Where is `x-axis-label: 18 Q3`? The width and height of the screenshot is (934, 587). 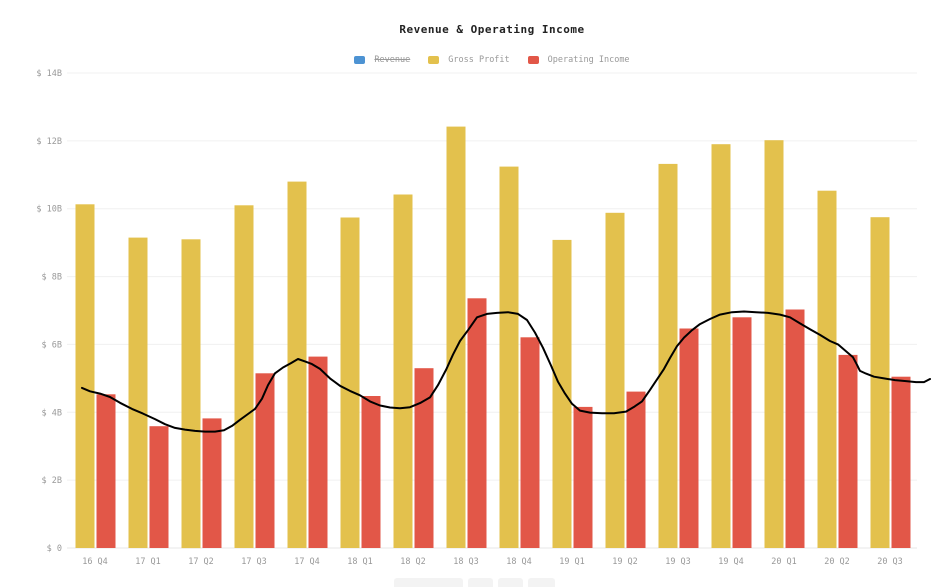 x-axis-label: 18 Q3 is located at coordinates (466, 562).